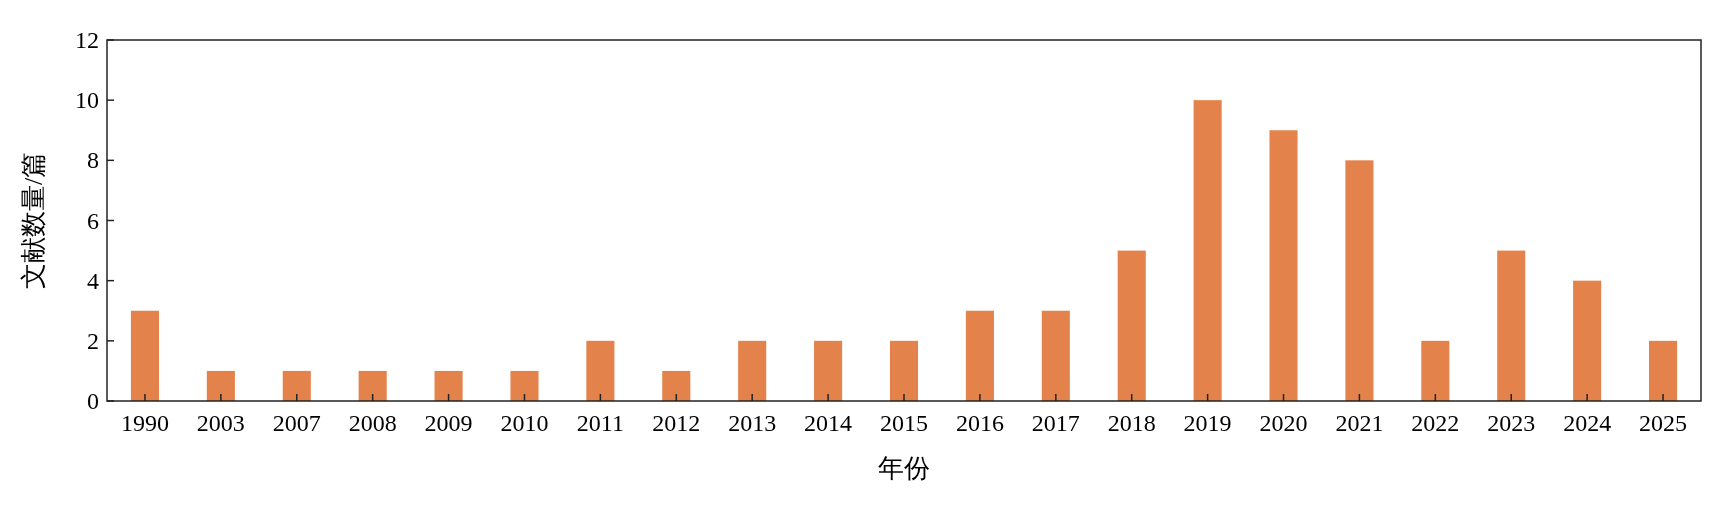  I want to click on y-tick-label: 0, so click(93, 401).